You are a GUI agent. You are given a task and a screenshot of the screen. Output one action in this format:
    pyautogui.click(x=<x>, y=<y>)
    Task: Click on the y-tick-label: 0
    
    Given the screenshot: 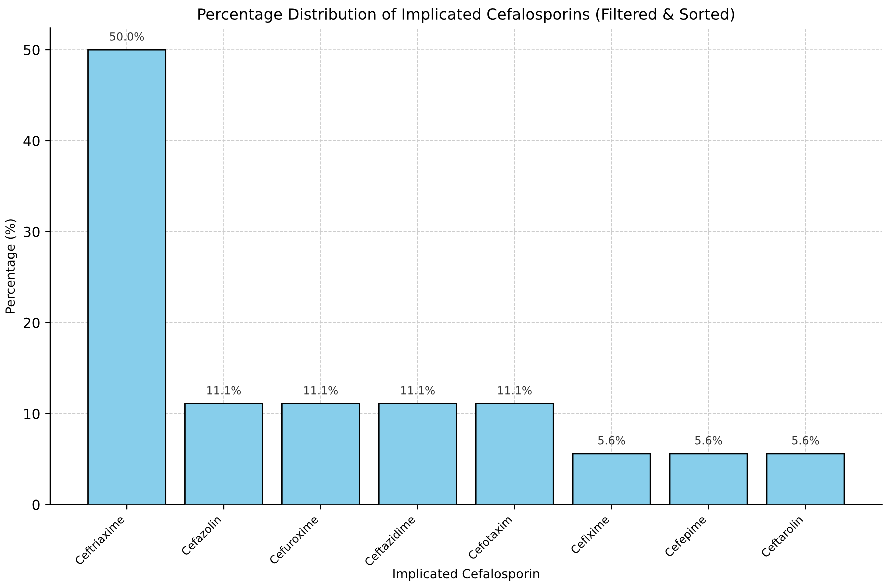 What is the action you would take?
    pyautogui.click(x=36, y=505)
    